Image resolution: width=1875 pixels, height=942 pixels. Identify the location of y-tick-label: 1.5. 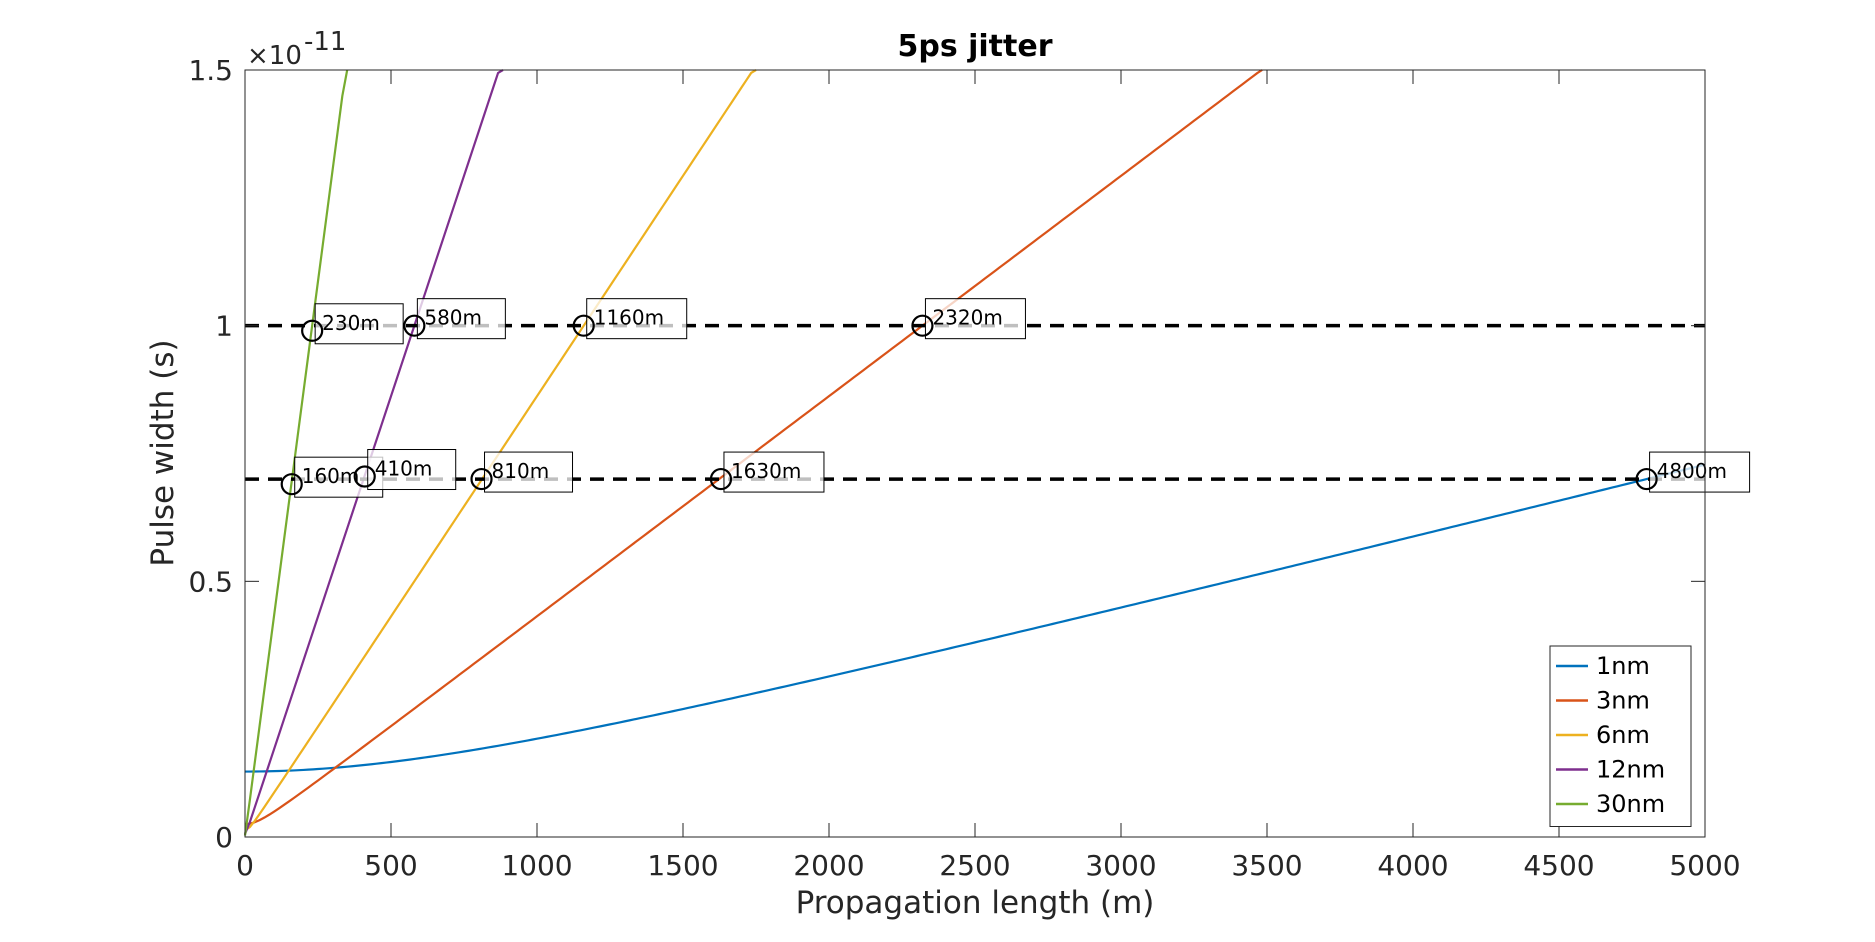
(210, 70).